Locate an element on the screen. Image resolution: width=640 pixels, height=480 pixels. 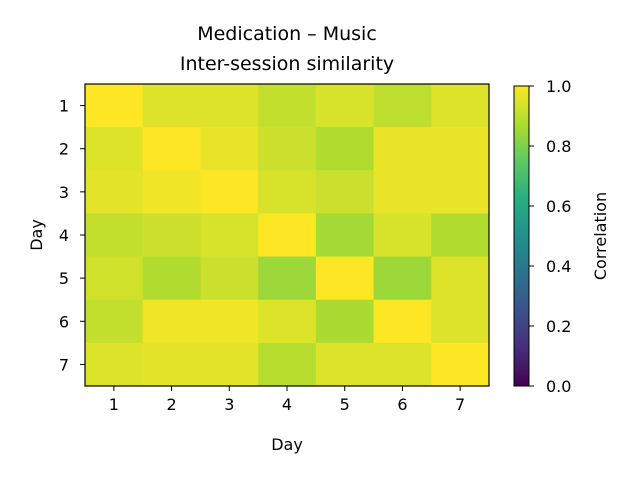
x-tick-label: 1 is located at coordinates (114, 404).